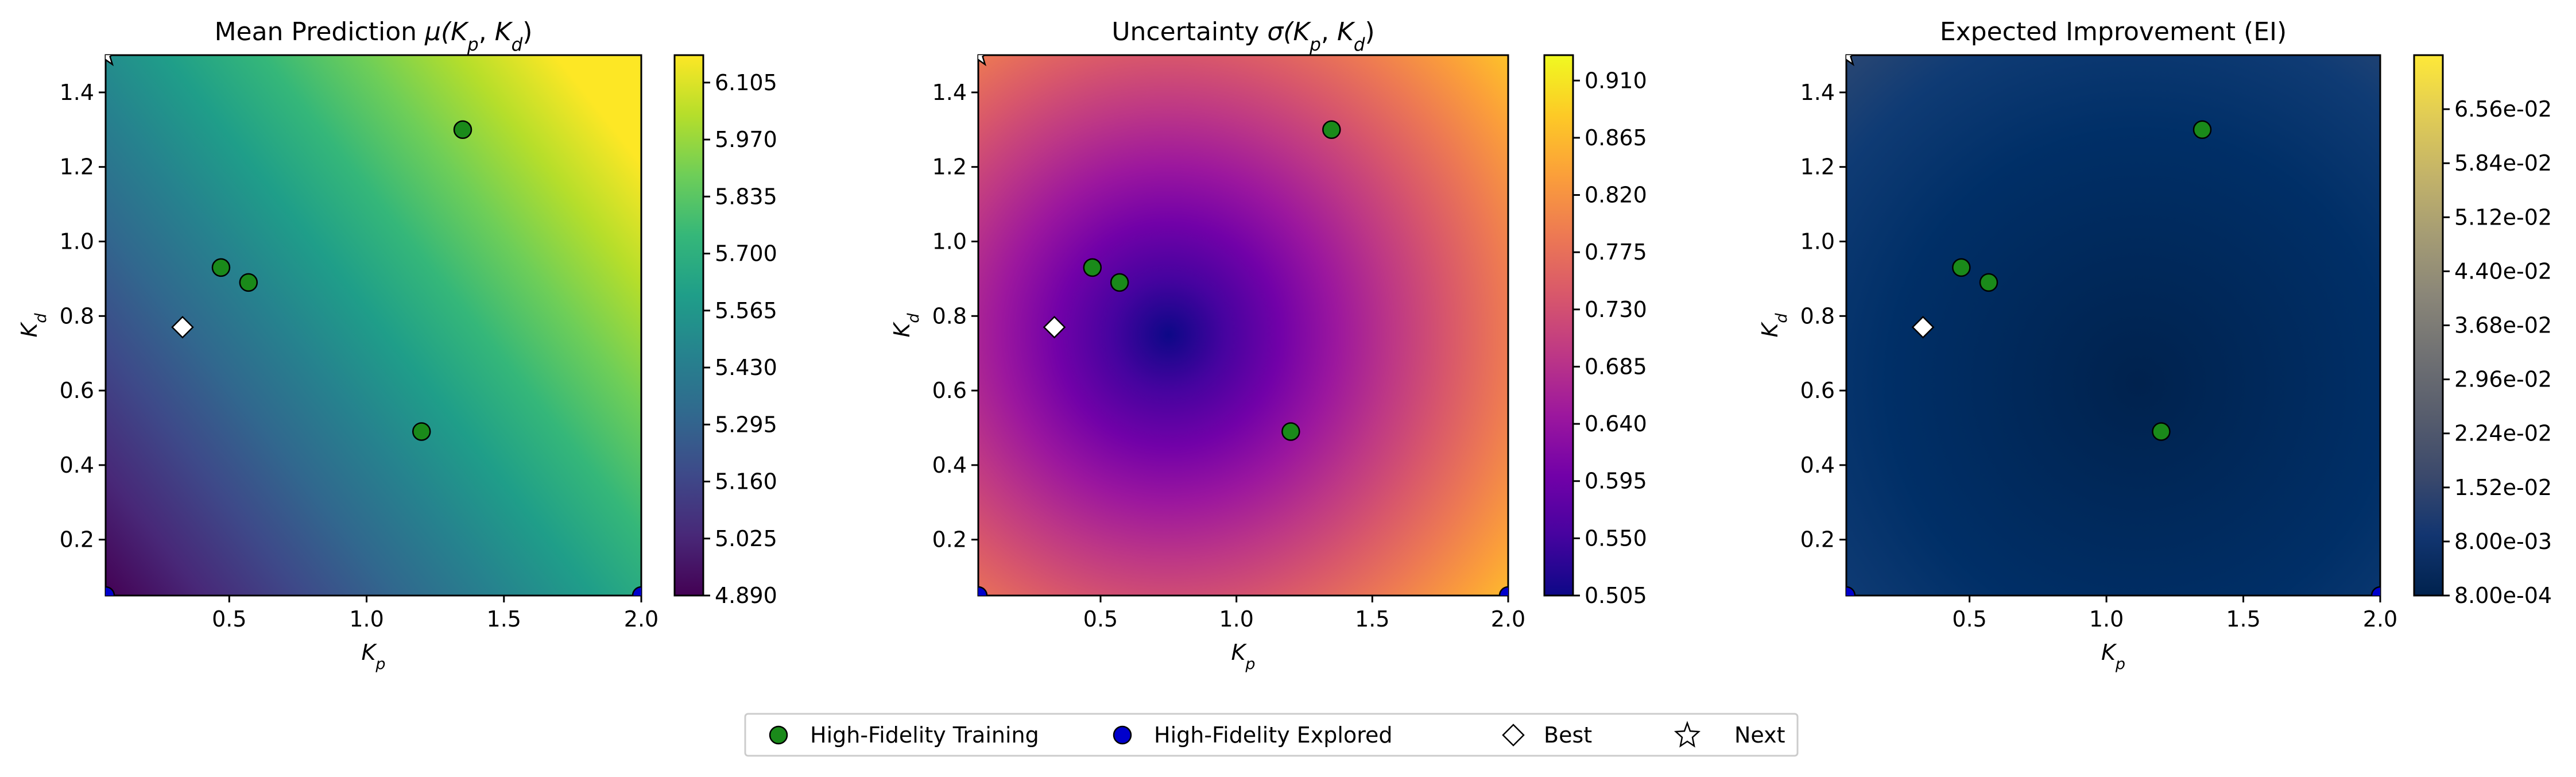 This screenshot has height=777, width=2576. What do you see at coordinates (1616, 80) in the screenshot?
I see `colorbar-tick-label: 0.910` at bounding box center [1616, 80].